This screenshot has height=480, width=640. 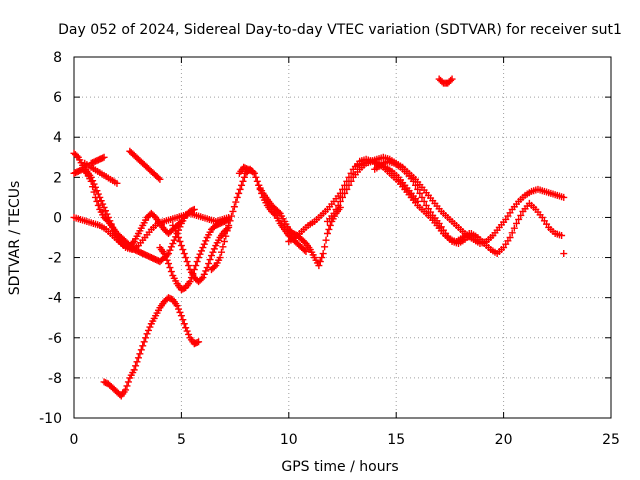 What do you see at coordinates (339, 467) in the screenshot?
I see `x-axis-label: GPS time / hours` at bounding box center [339, 467].